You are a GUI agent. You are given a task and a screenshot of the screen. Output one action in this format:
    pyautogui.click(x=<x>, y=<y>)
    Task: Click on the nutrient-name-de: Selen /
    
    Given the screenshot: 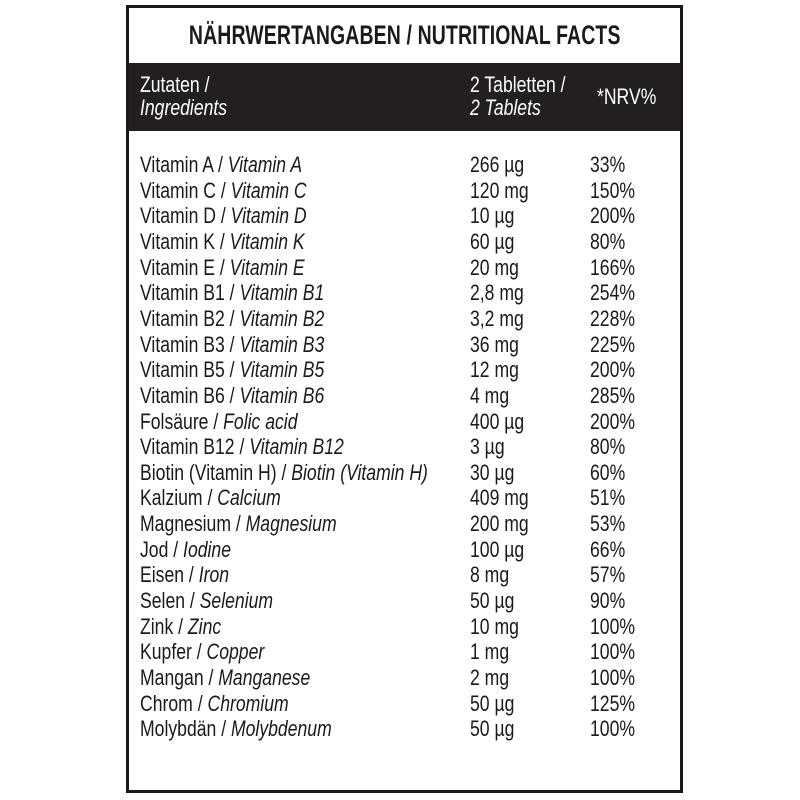 What is the action you would take?
    pyautogui.click(x=170, y=601)
    